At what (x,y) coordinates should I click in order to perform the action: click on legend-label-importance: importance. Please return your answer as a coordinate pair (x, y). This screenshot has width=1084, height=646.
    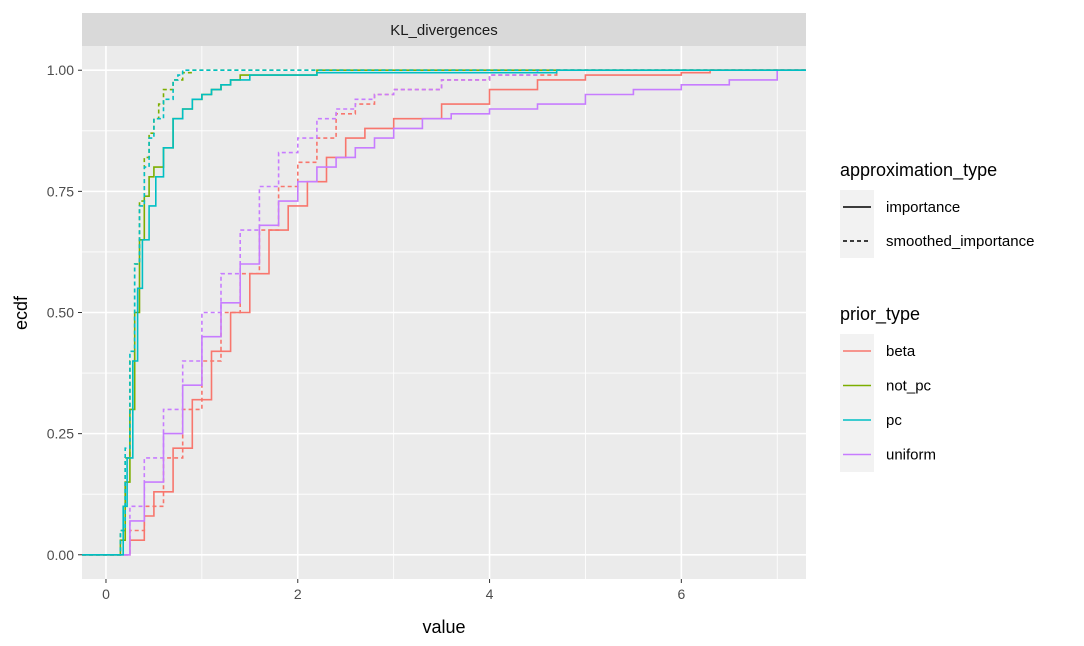
    Looking at the image, I should click on (923, 207).